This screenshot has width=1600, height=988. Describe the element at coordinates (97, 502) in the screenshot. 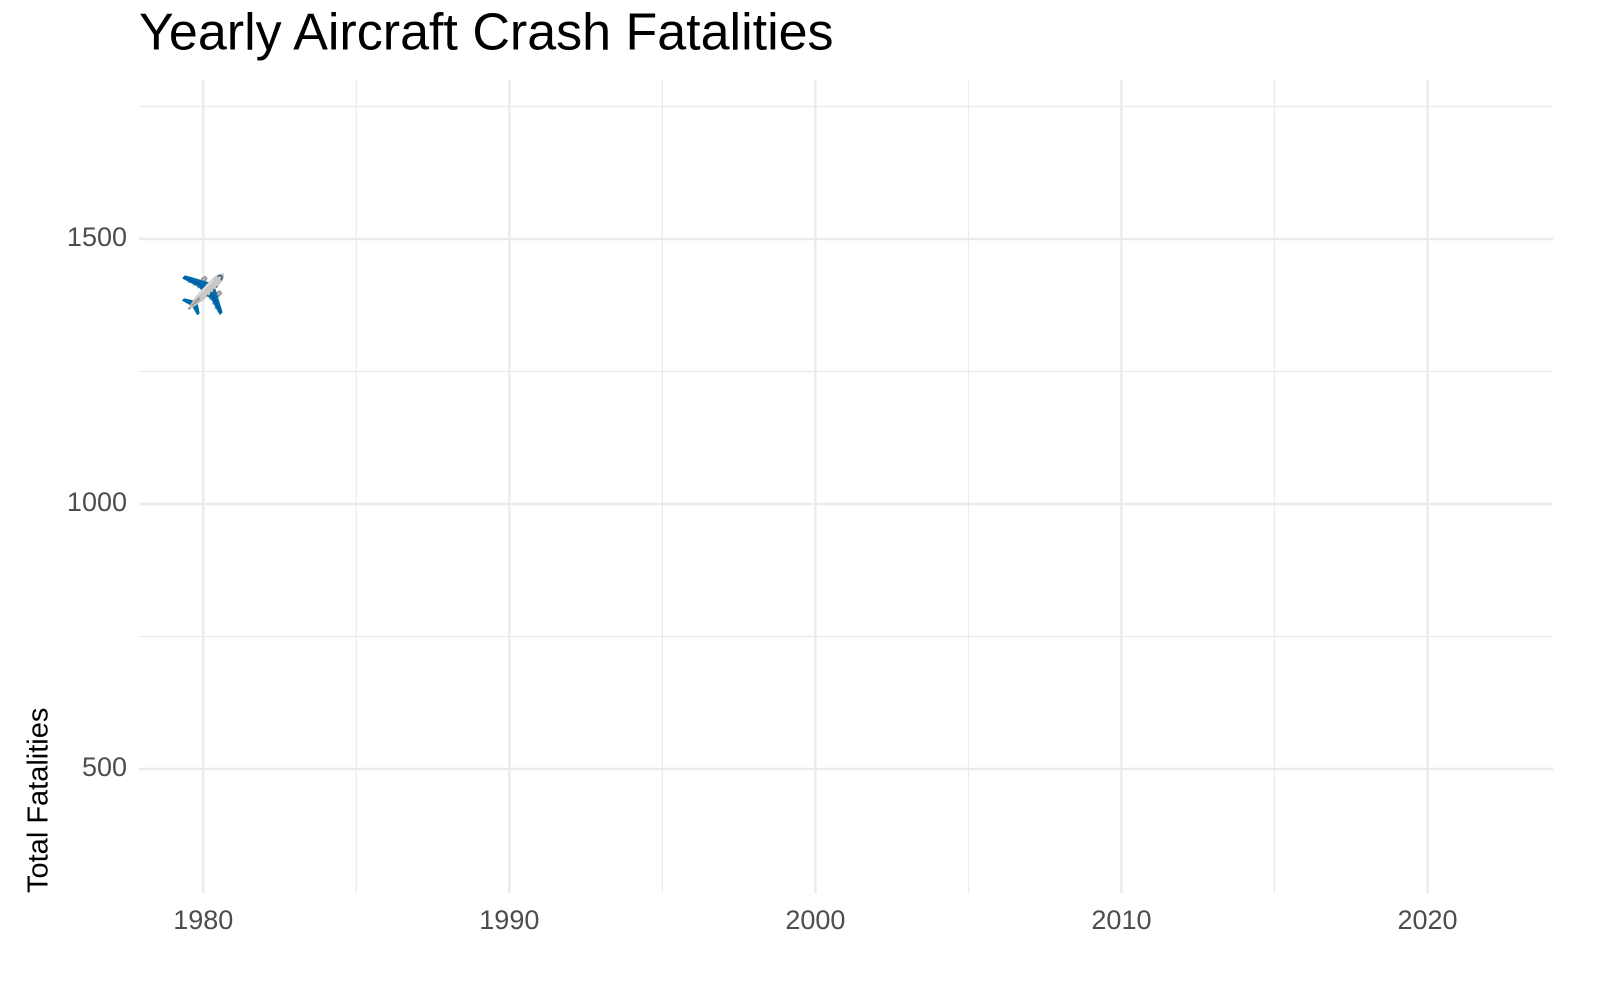

I see `y-tick-label: 1000` at that location.